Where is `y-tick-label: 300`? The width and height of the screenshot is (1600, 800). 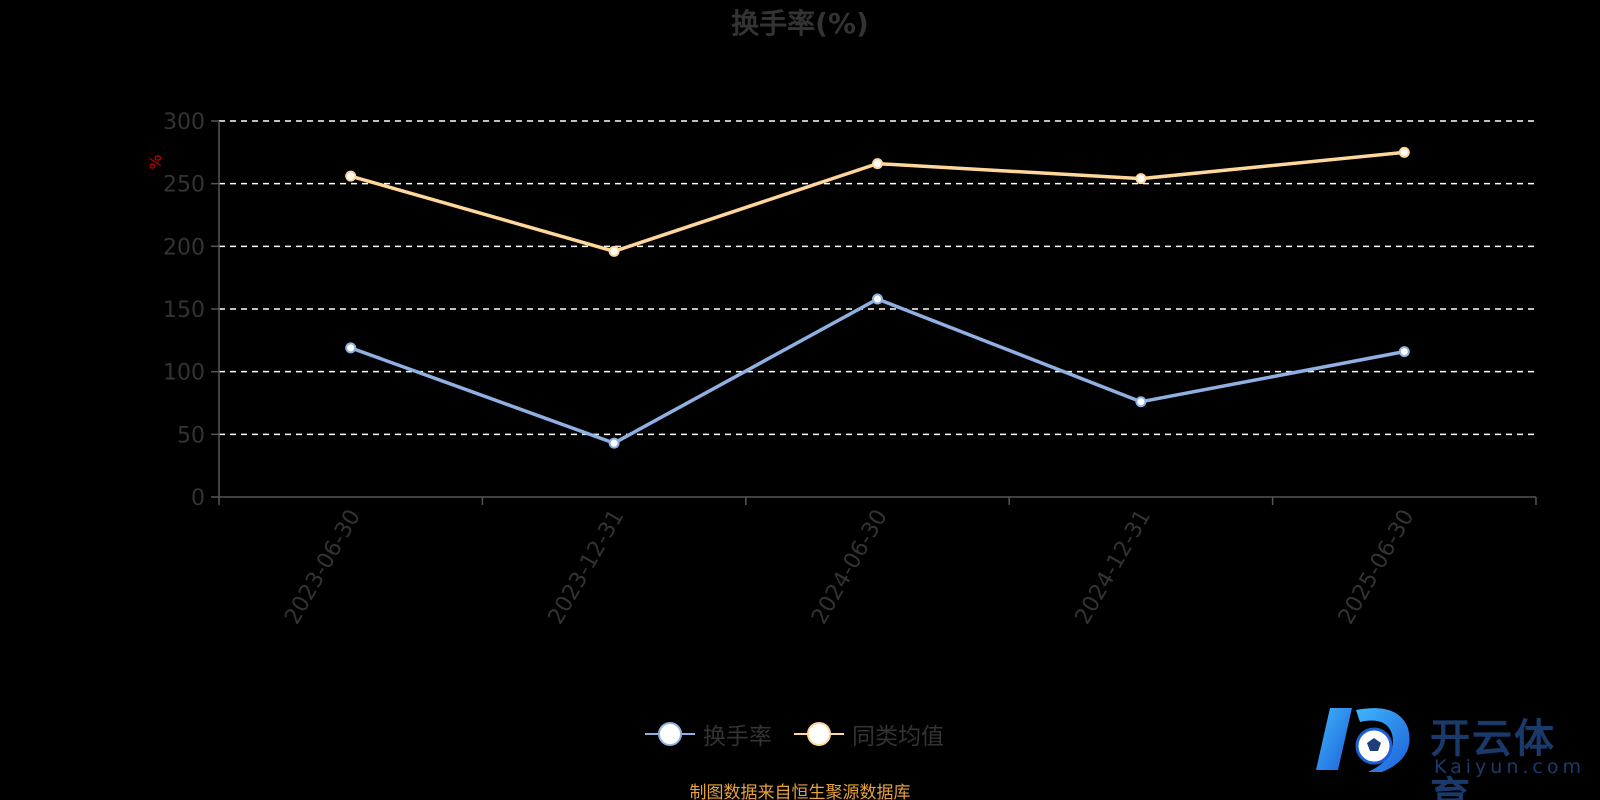 y-tick-label: 300 is located at coordinates (184, 122).